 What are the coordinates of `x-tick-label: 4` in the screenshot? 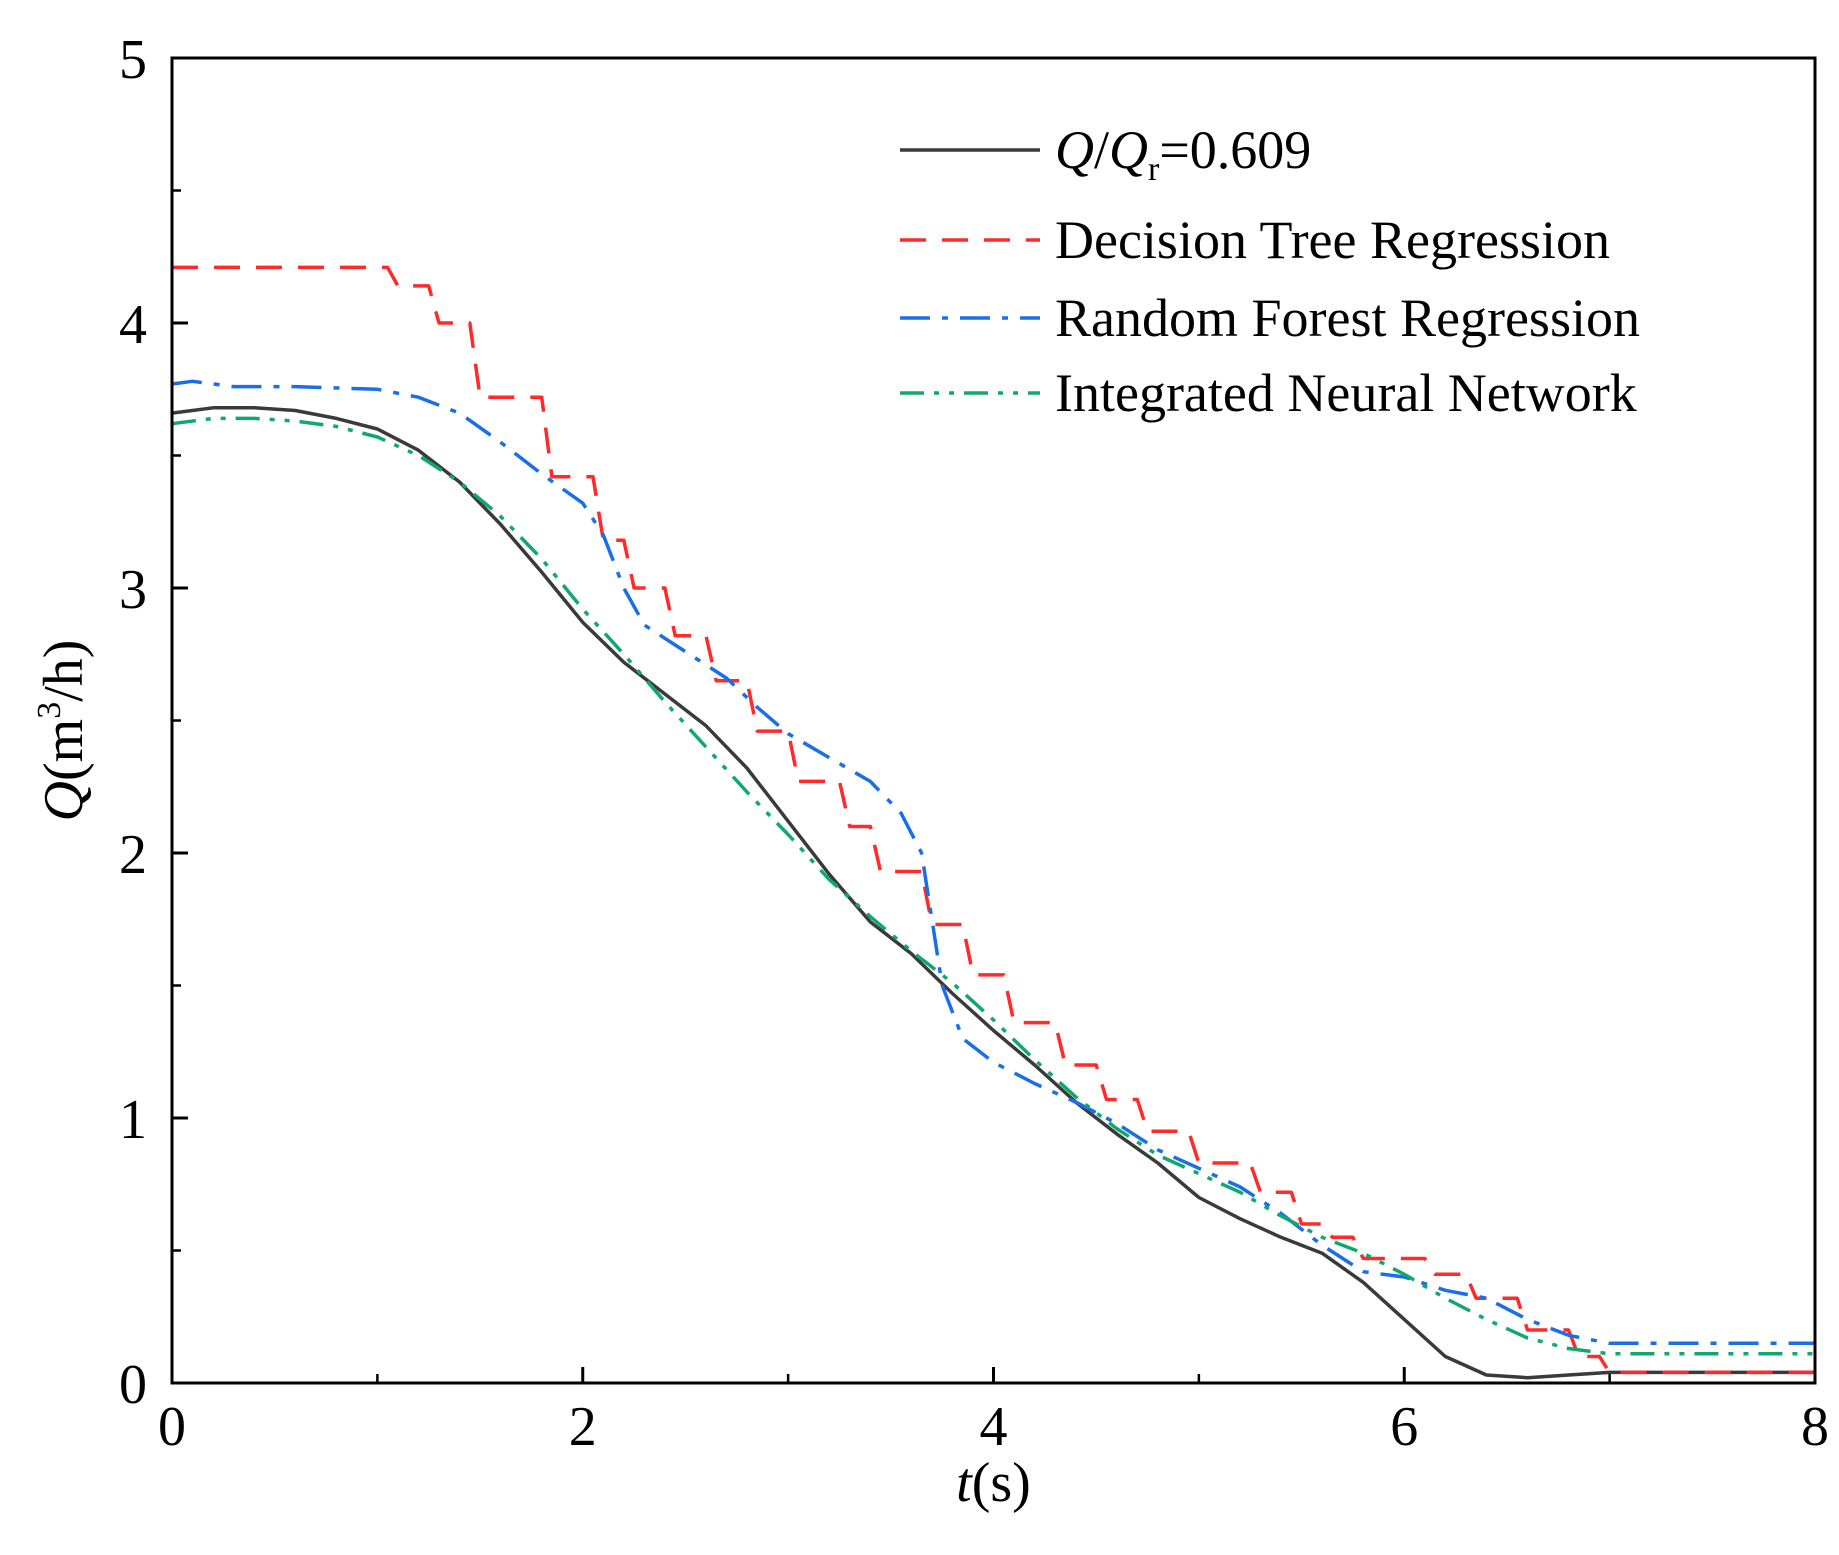 It's located at (994, 1427).